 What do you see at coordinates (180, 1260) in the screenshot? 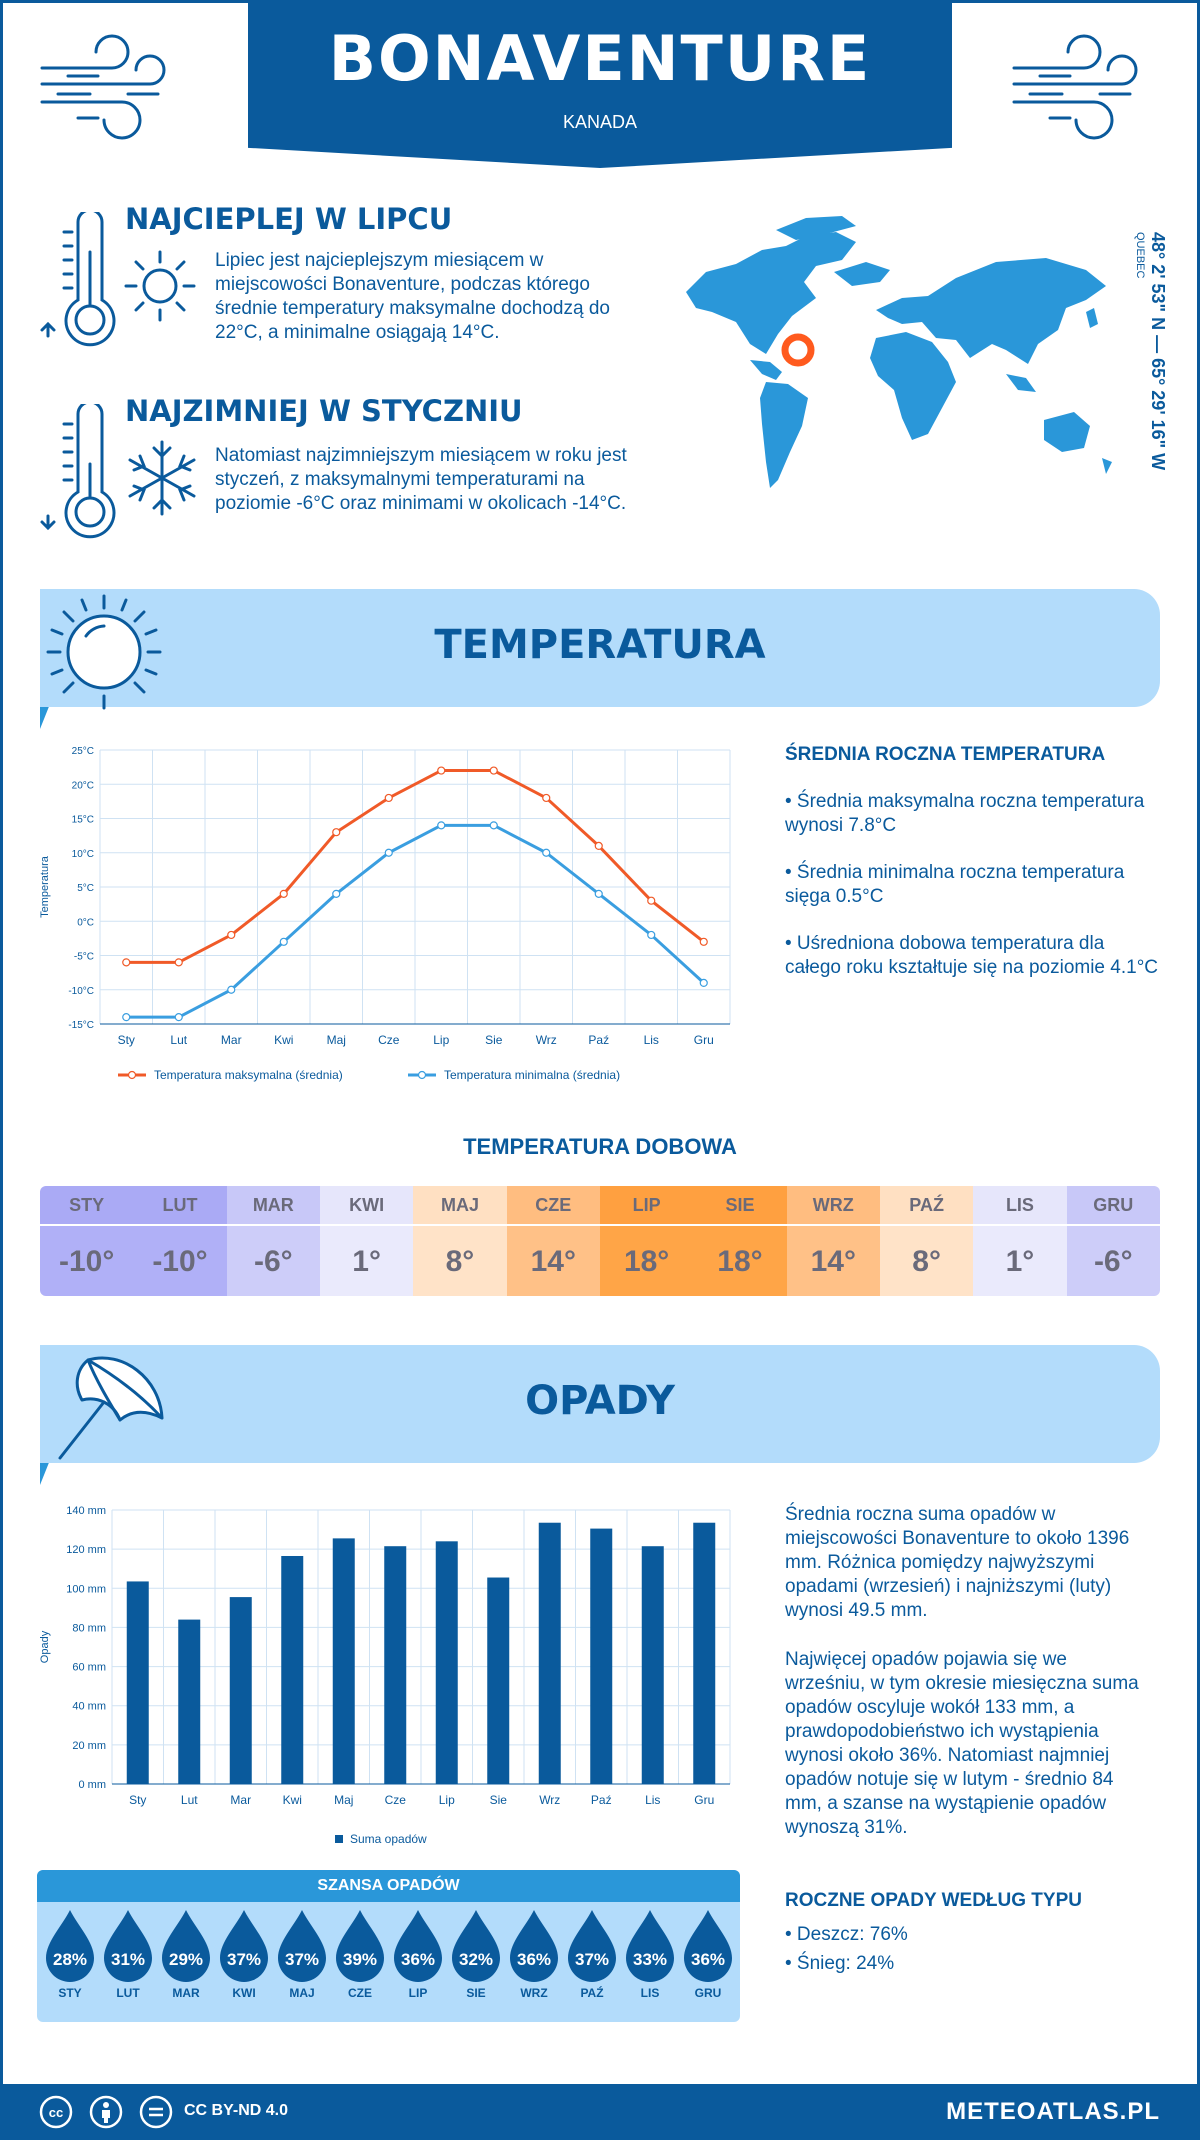
I see `daily-temp-value: -10°` at bounding box center [180, 1260].